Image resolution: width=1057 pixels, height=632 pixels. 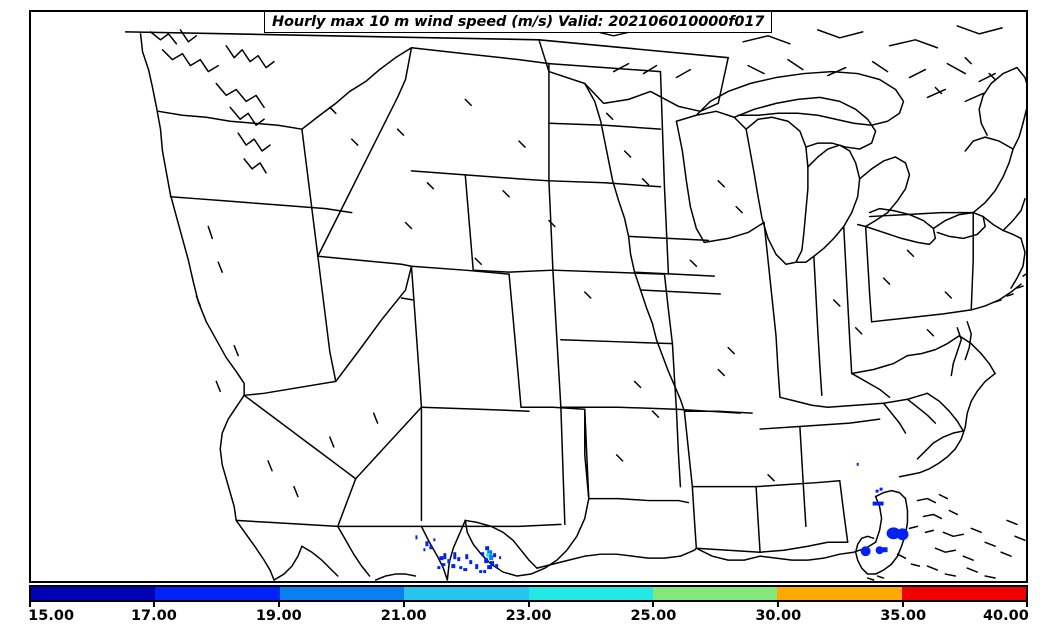 I want to click on colorbar-tick-marks, so click(x=528, y=605).